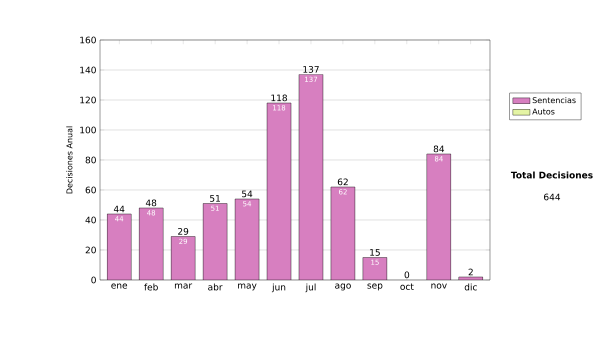 This screenshot has height=340, width=600. What do you see at coordinates (439, 148) in the screenshot?
I see `total-label: 84` at bounding box center [439, 148].